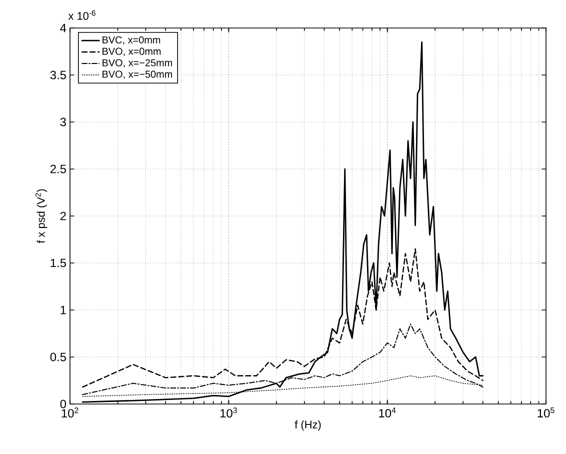  What do you see at coordinates (131, 52) in the screenshot?
I see `legend-label: BVO, x=0mm` at bounding box center [131, 52].